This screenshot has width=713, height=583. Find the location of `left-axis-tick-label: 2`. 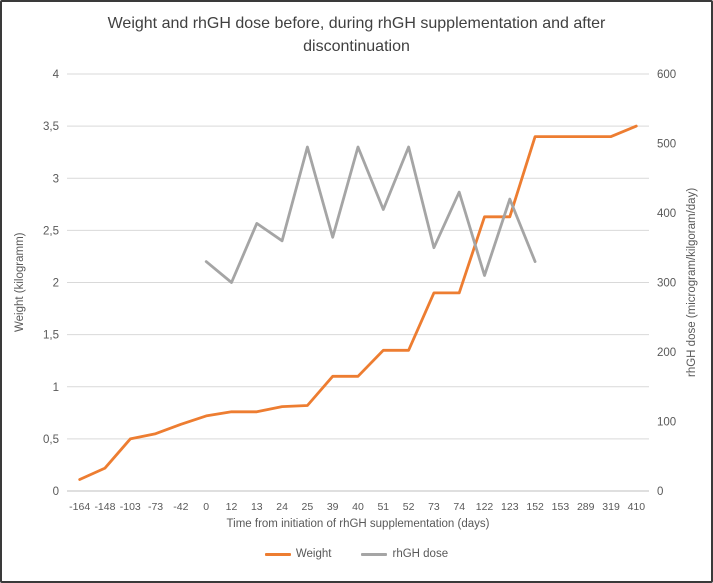

left-axis-tick-label: 2 is located at coordinates (56, 284).